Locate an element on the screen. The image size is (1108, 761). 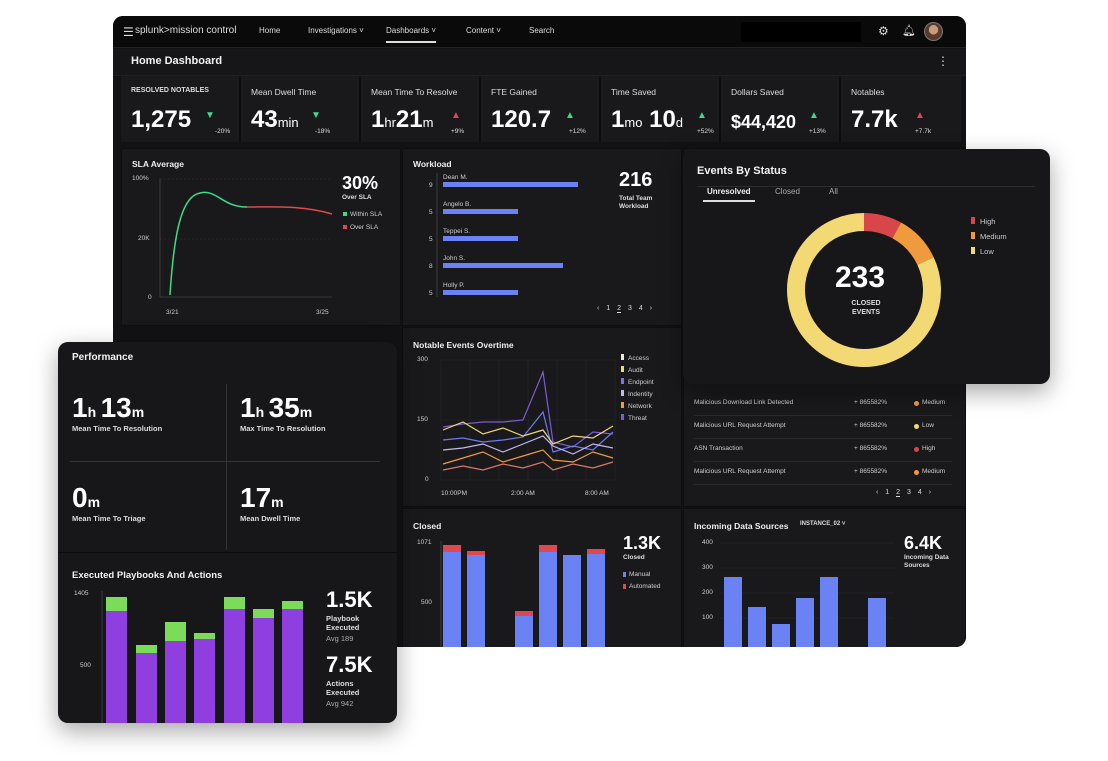
kpi-dollars-saved: Dollars Saved $44,420 ▲ +13% is located at coordinates (781, 109).